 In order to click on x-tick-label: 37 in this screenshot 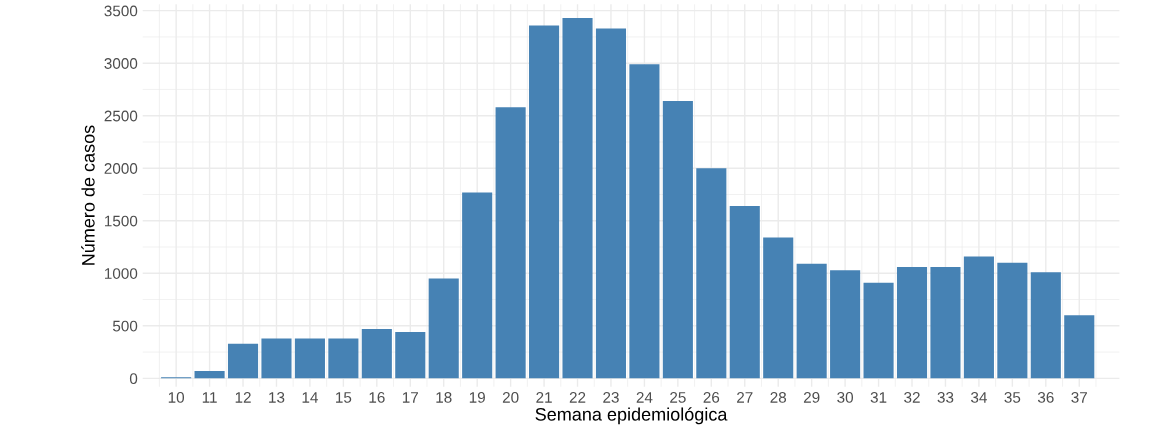, I will do `click(1079, 397)`.